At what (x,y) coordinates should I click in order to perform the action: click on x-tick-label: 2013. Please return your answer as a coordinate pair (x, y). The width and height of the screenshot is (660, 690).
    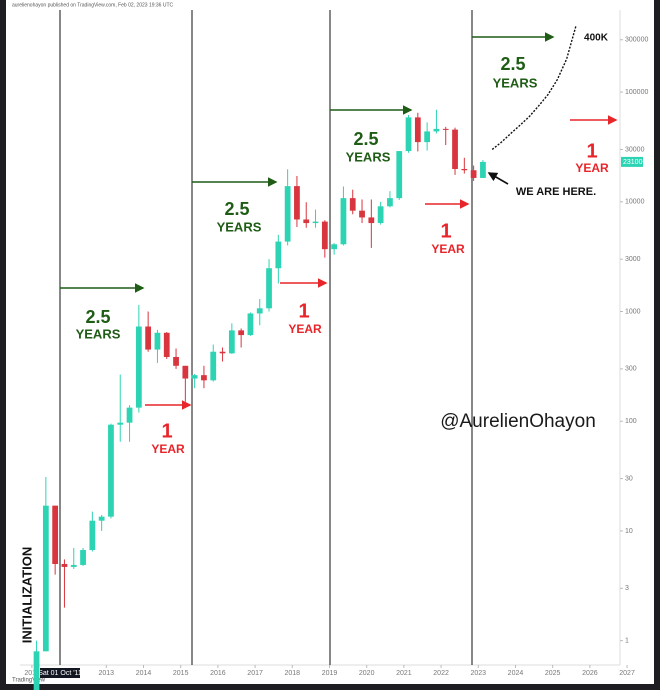
    Looking at the image, I should click on (107, 673).